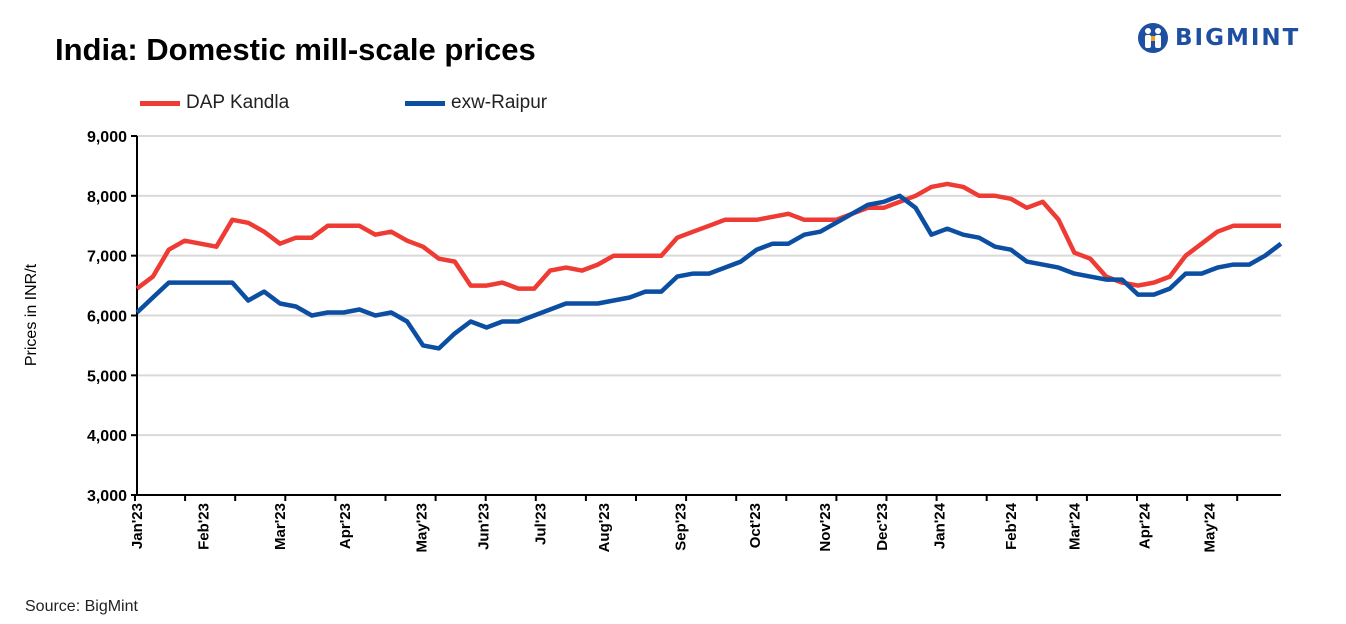  I want to click on chart-title: India: Domestic mill-scale prices, so click(295, 49).